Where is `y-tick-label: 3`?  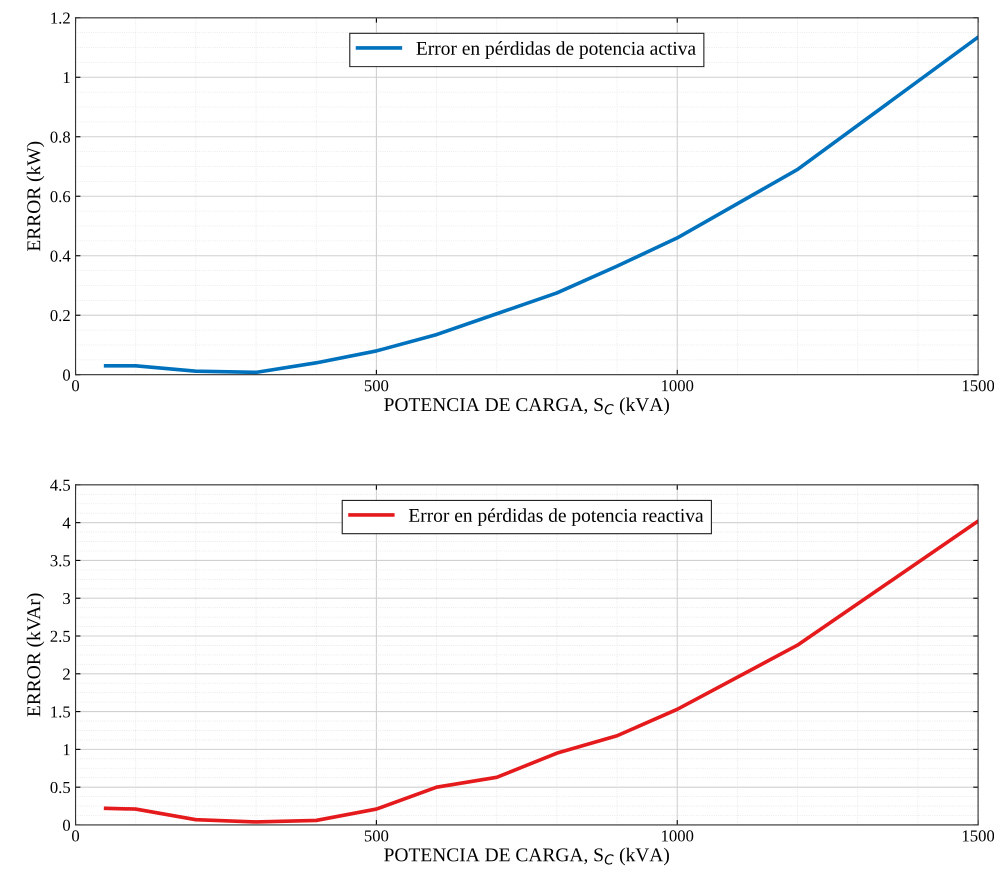
y-tick-label: 3 is located at coordinates (66, 598).